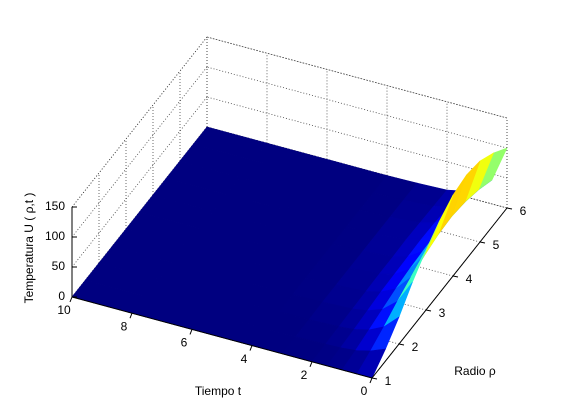 The image size is (561, 420). What do you see at coordinates (218, 391) in the screenshot?
I see `y-axis-label: Tiempo t` at bounding box center [218, 391].